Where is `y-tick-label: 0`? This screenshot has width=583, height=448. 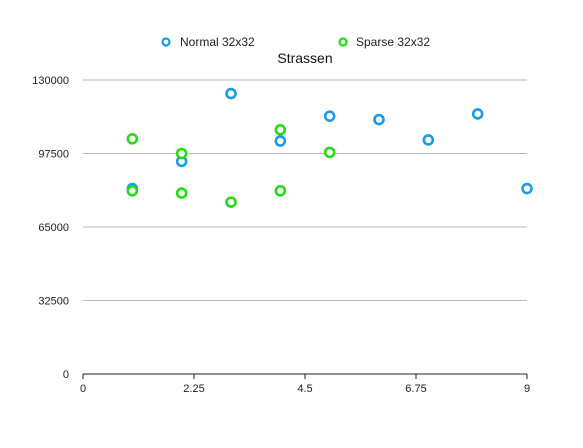 y-tick-label: 0 is located at coordinates (66, 375).